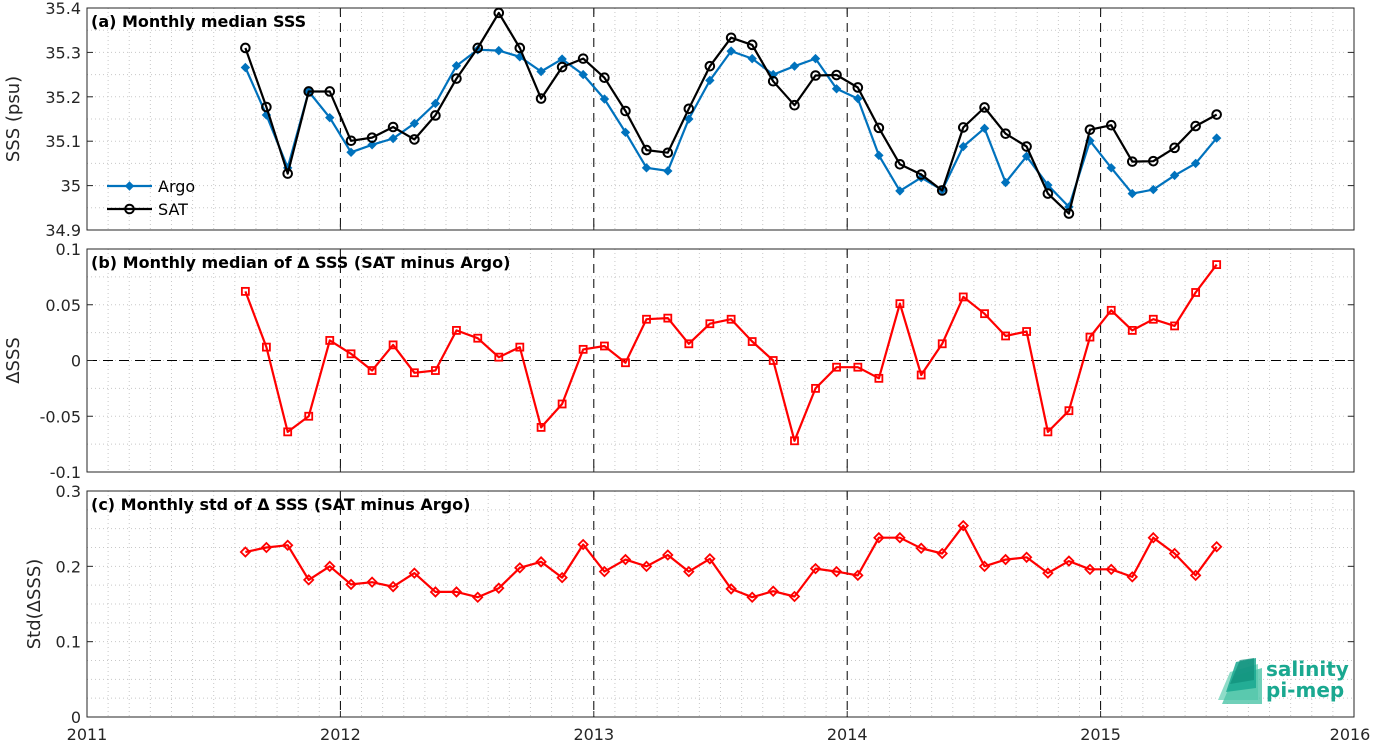 Image resolution: width=1377 pixels, height=745 pixels. Describe the element at coordinates (63, 305) in the screenshot. I see `y-tick-label: 0.05` at that location.